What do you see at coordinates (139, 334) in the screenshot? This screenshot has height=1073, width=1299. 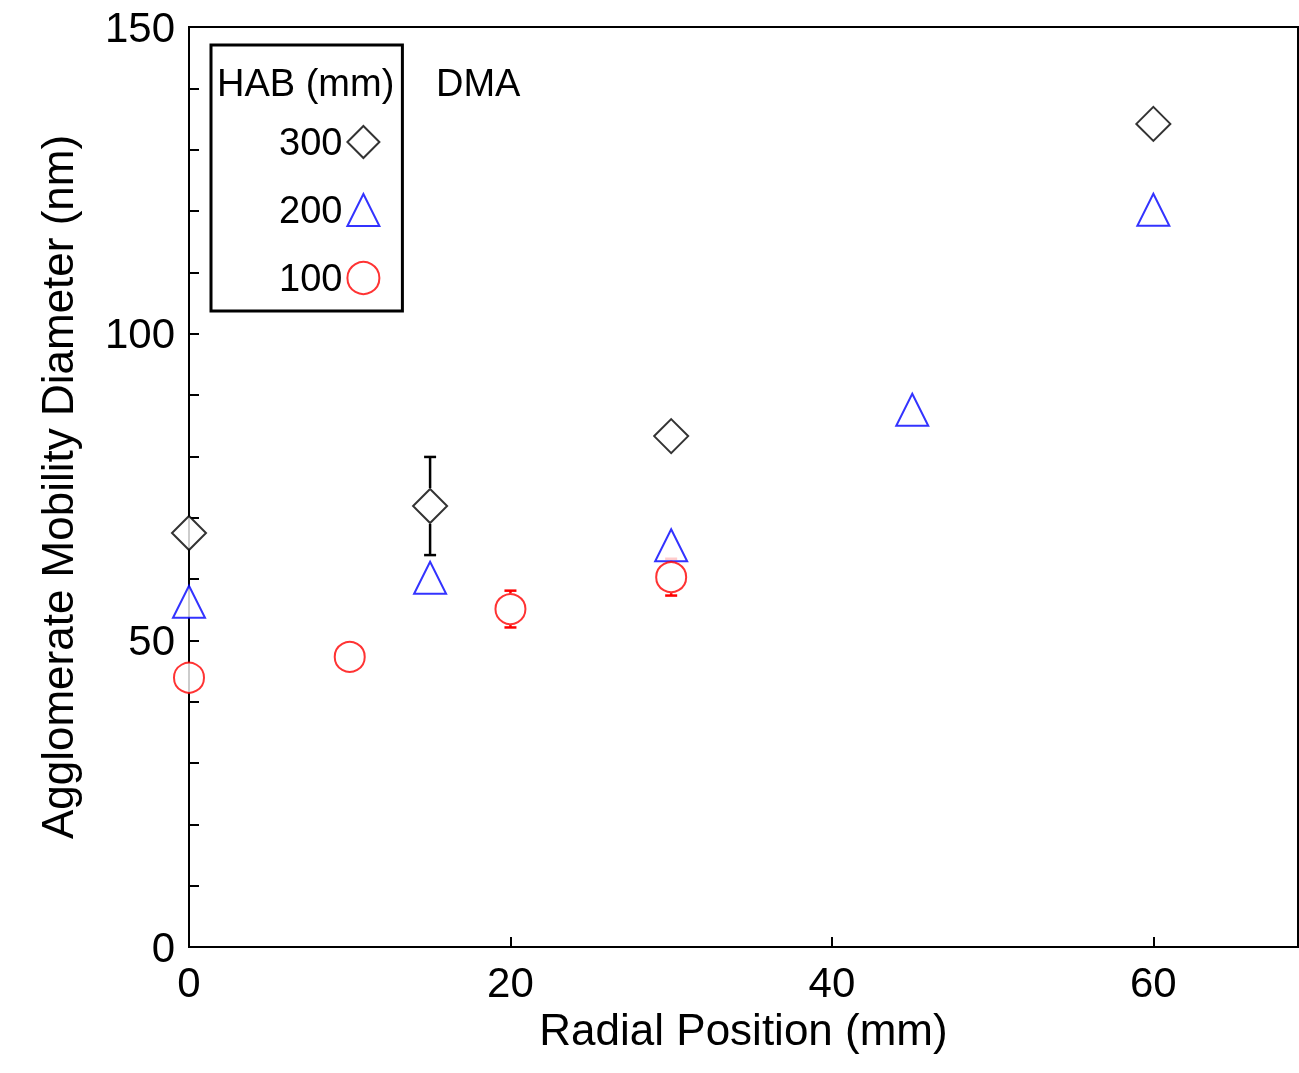 I see `y-tick-label: 100` at bounding box center [139, 334].